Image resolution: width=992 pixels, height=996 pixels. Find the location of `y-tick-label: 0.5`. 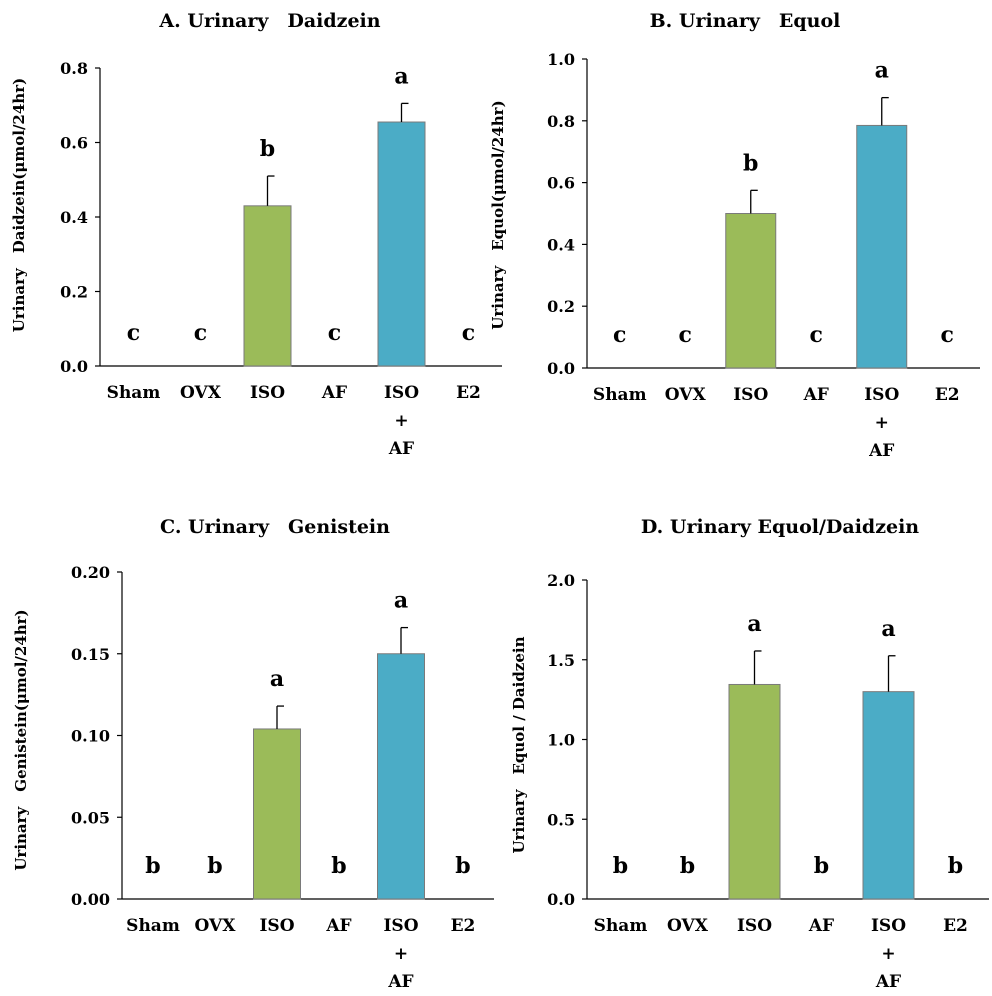

y-tick-label: 0.5 is located at coordinates (561, 819).